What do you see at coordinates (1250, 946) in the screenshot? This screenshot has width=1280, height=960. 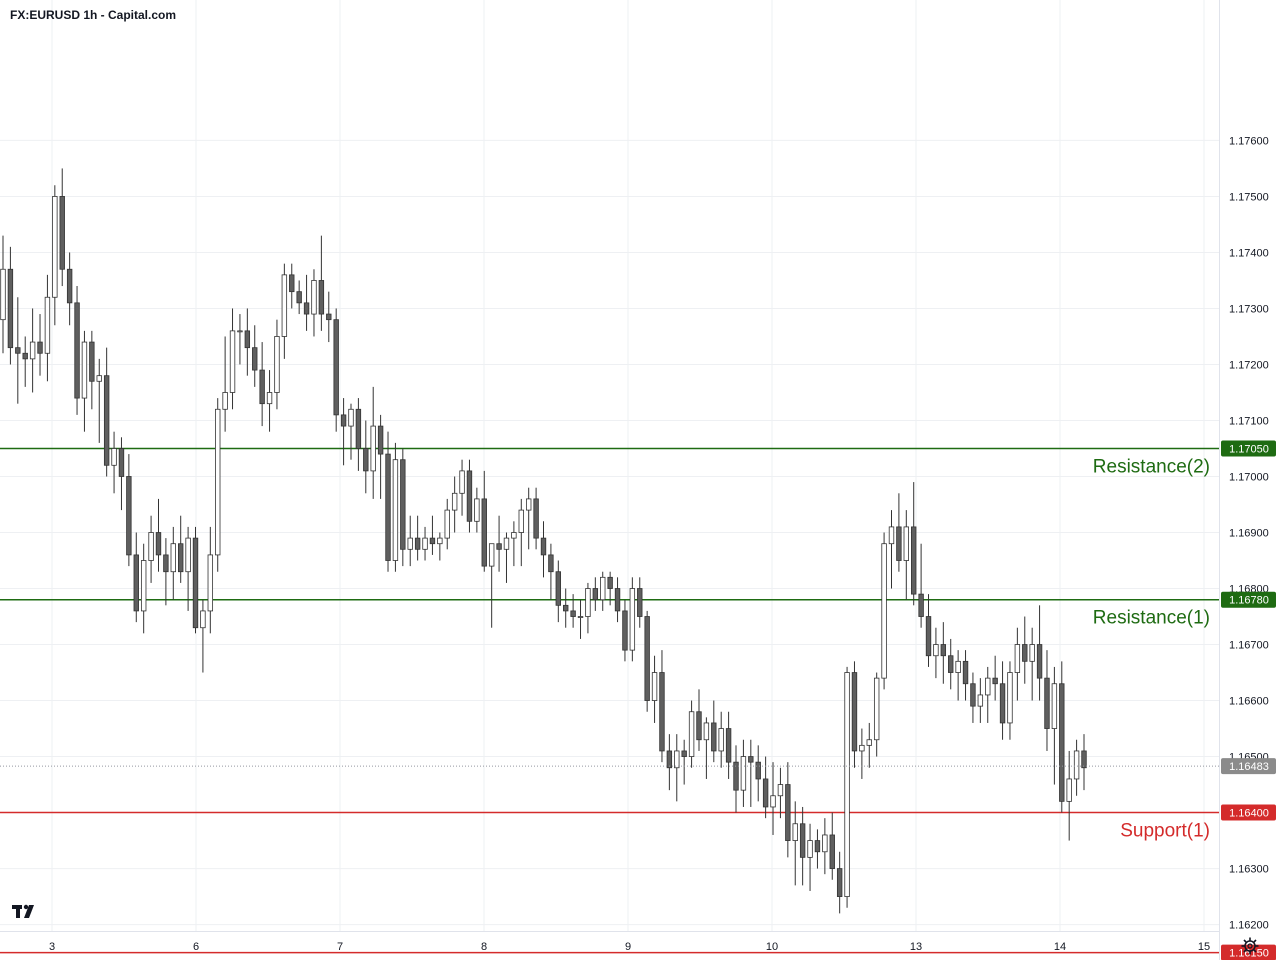 I see `settings-gear-icon` at bounding box center [1250, 946].